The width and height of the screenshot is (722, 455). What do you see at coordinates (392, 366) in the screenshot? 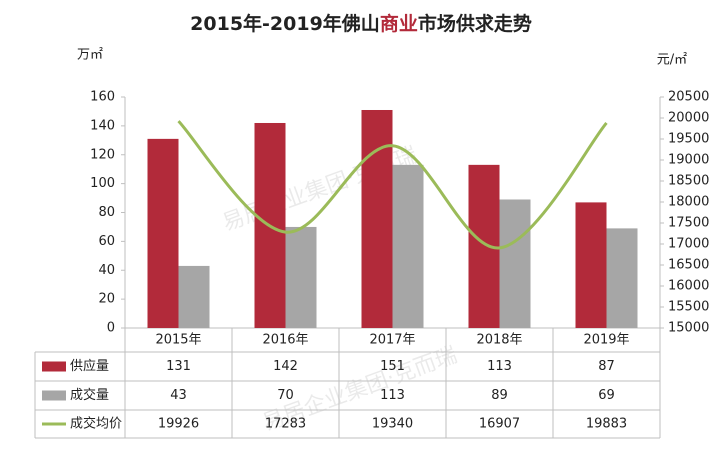
I see `table-value: 151` at bounding box center [392, 366].